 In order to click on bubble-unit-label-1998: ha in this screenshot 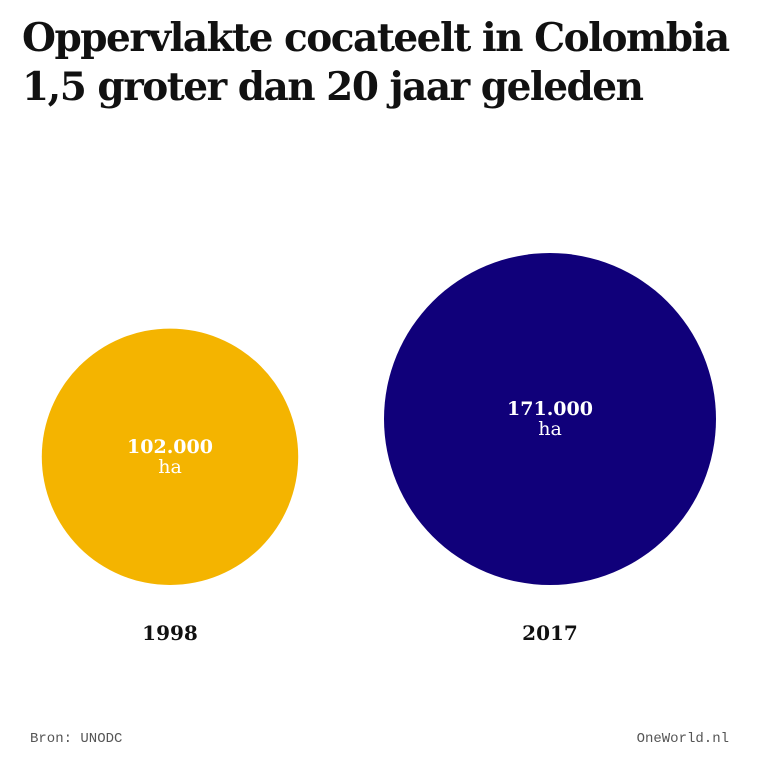, I will do `click(170, 467)`.